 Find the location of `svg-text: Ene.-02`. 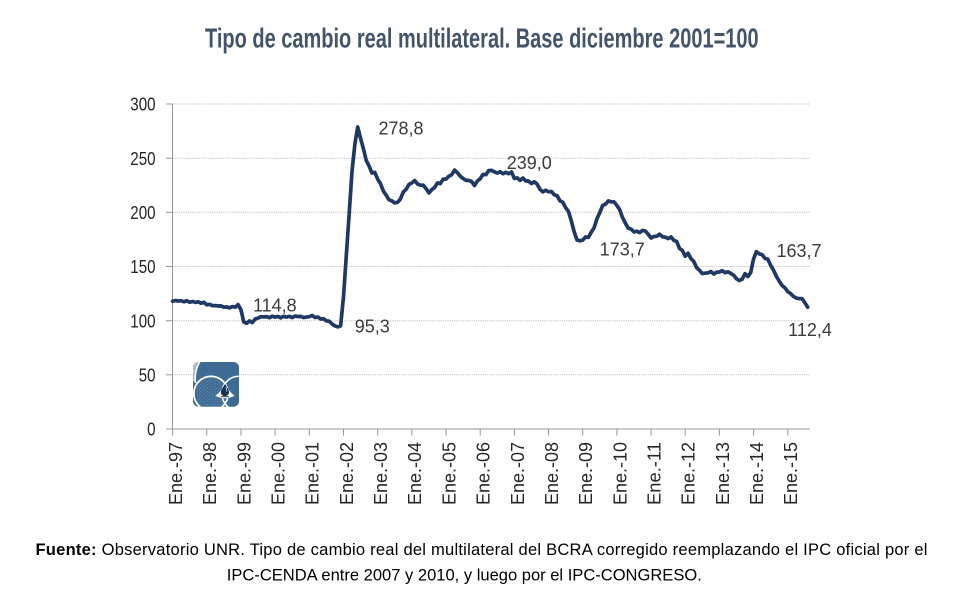

svg-text: Ene.-02 is located at coordinates (347, 473).